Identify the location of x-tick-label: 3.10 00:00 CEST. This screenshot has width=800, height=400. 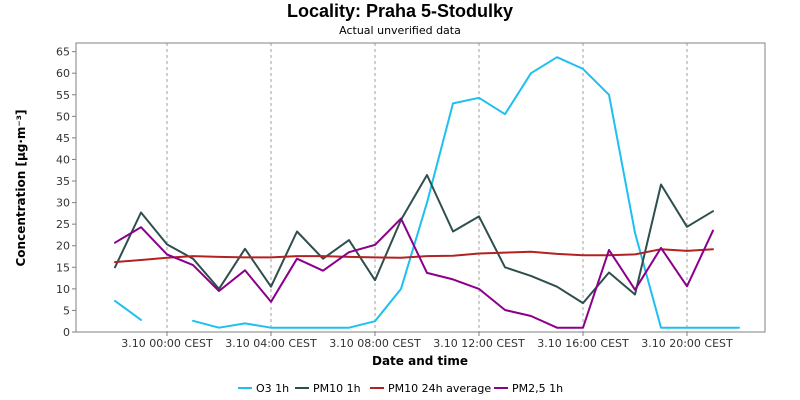
(167, 343).